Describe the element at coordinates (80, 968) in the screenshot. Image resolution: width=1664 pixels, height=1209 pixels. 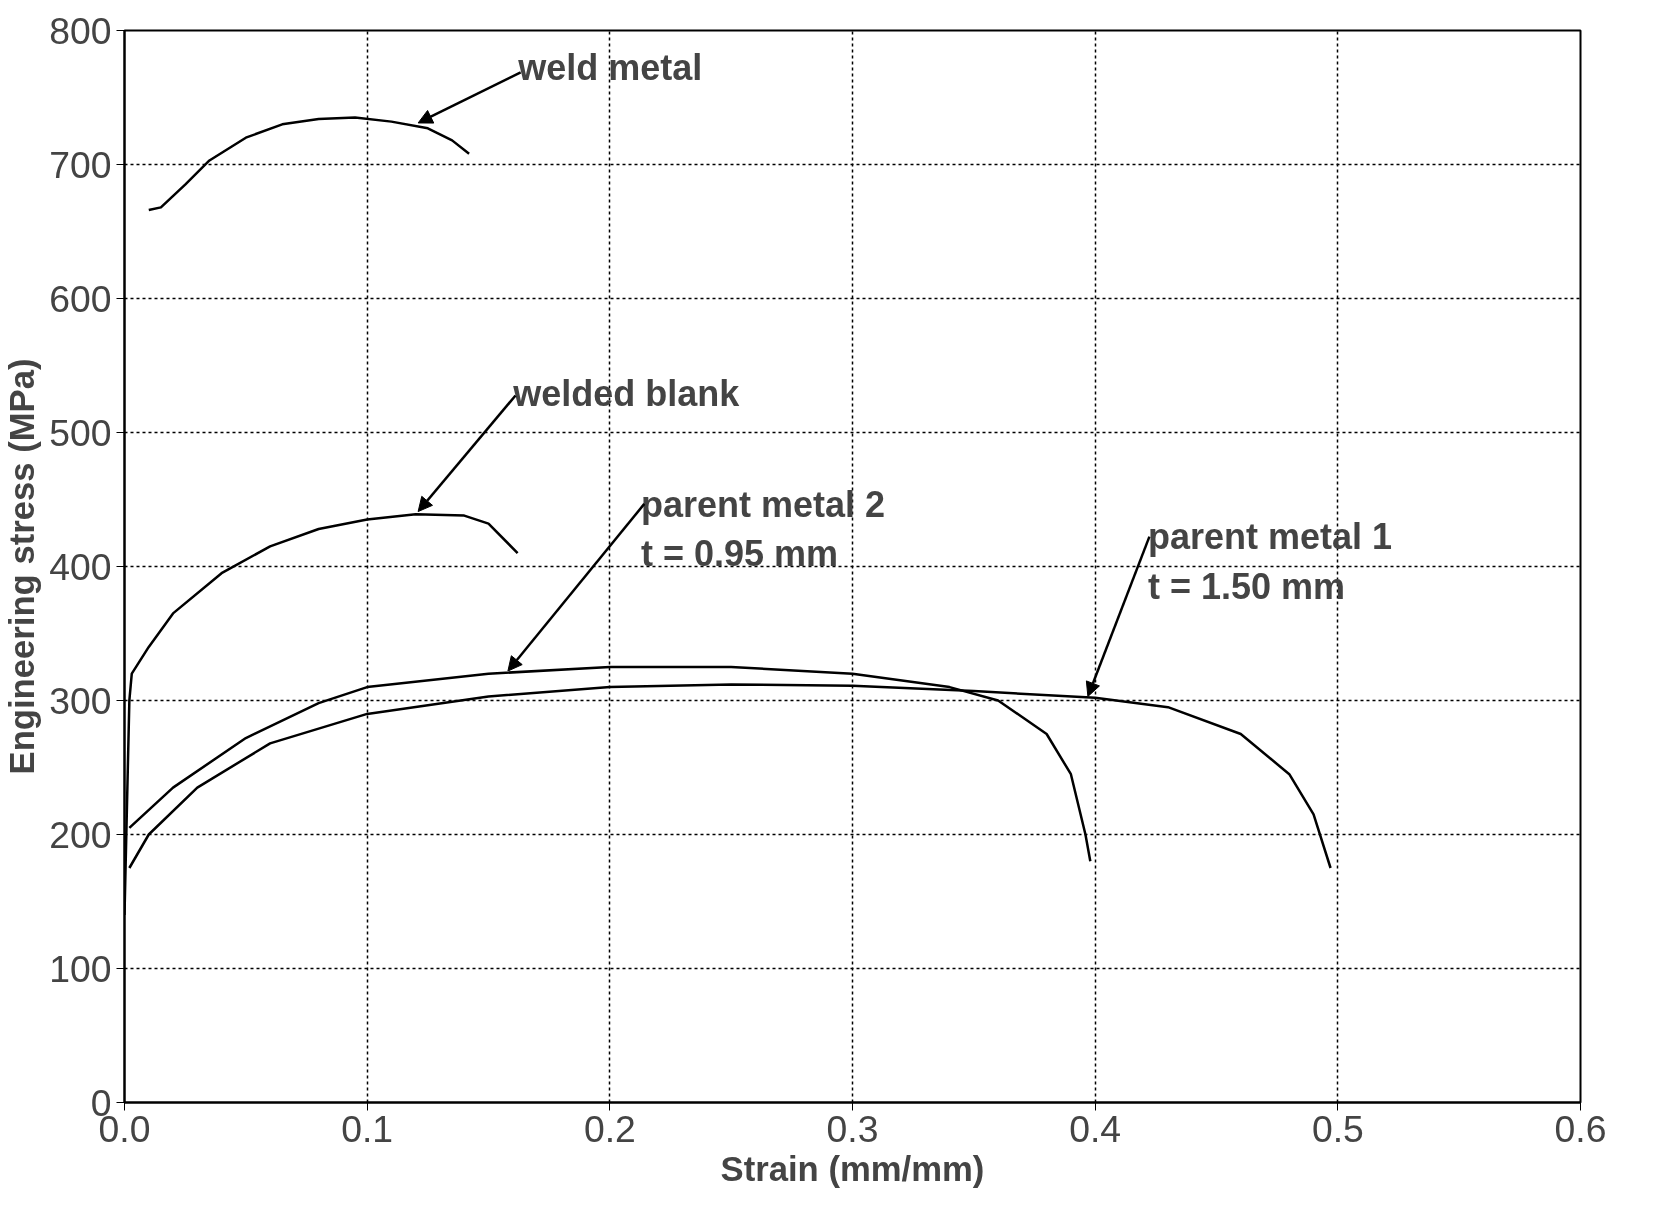
I see `y-tick-label: 100` at that location.